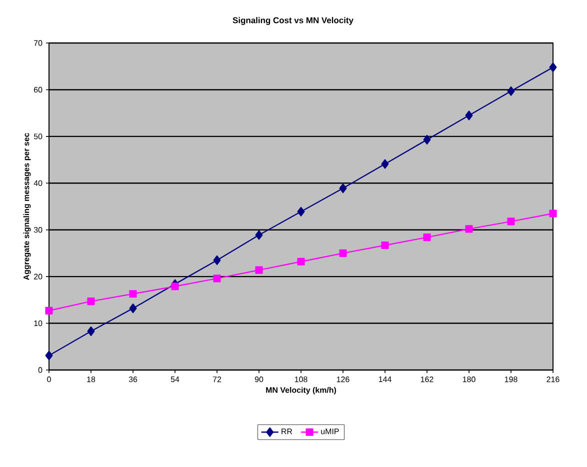 The width and height of the screenshot is (587, 467). Describe the element at coordinates (293, 21) in the screenshot. I see `chart-title: Signaling Cost vs MN Velocity` at that location.